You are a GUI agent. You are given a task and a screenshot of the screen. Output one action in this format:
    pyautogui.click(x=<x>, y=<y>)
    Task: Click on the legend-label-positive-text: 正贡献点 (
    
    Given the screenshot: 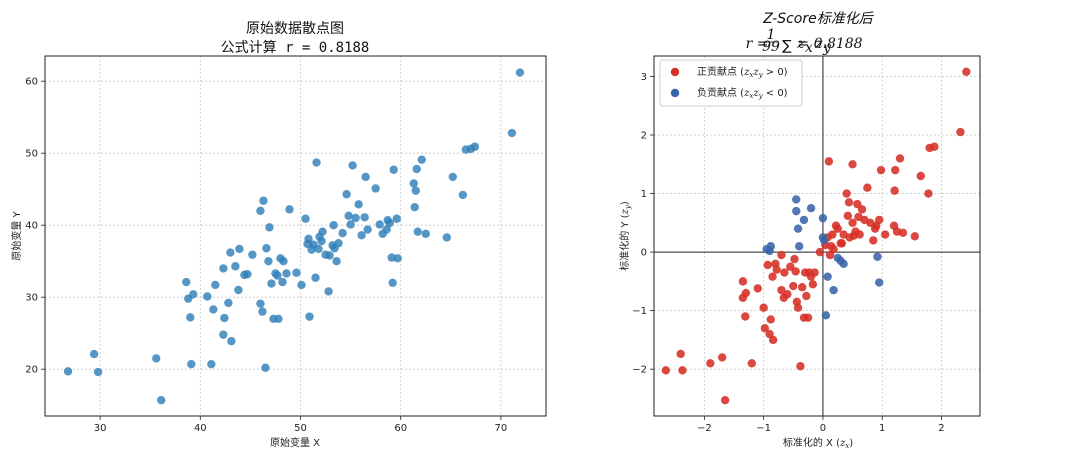 What is the action you would take?
    pyautogui.click(x=720, y=71)
    